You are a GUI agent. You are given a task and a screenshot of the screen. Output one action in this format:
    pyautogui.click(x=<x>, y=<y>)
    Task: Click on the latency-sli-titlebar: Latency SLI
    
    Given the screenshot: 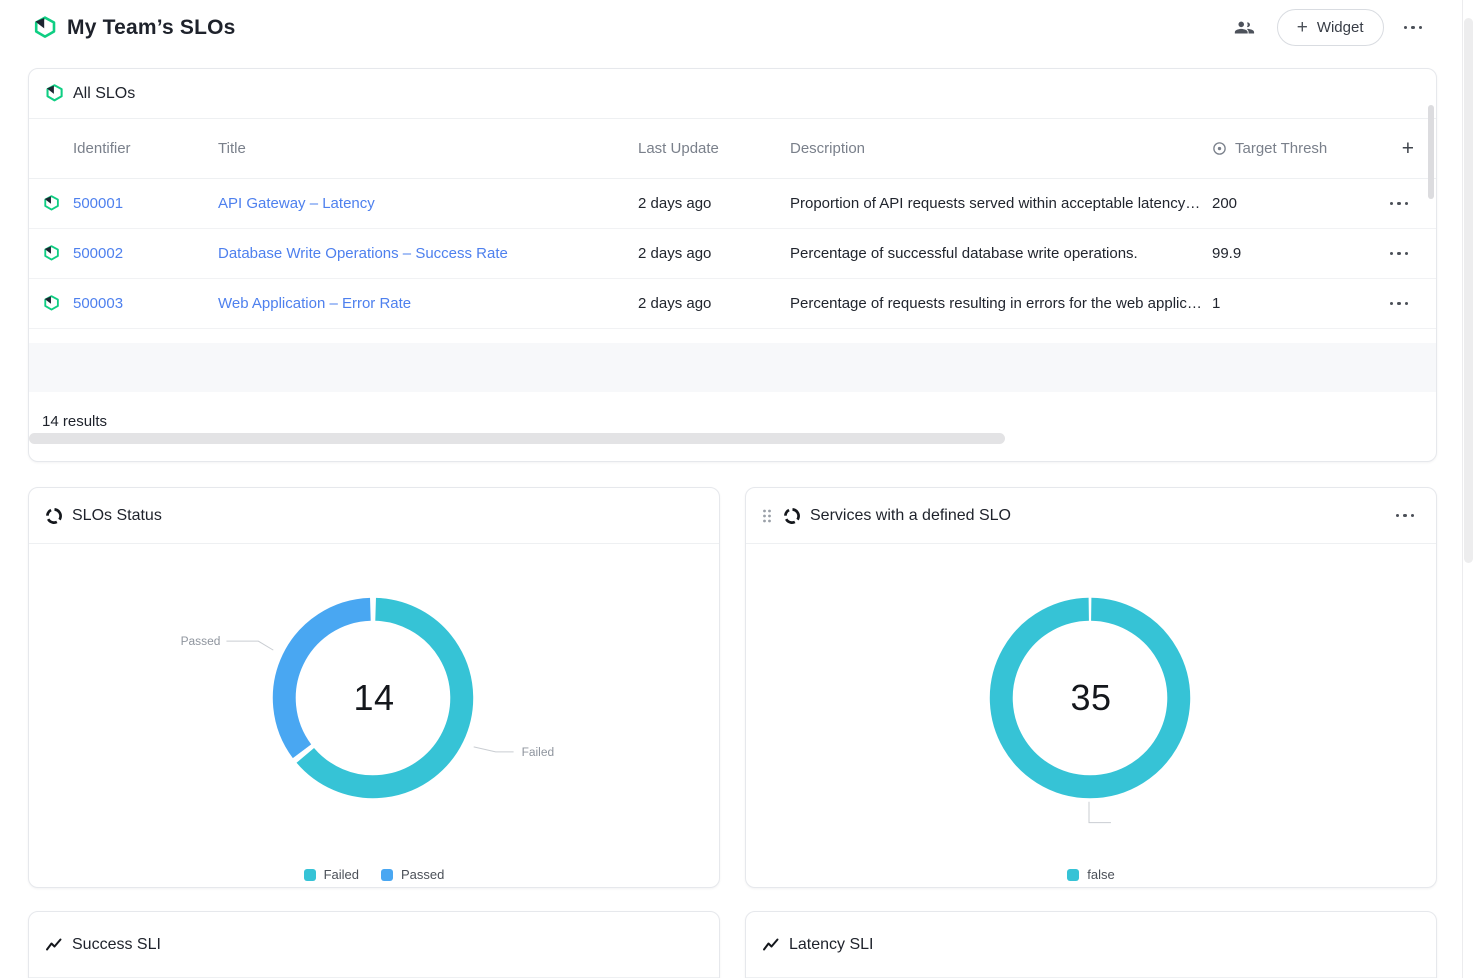 What is the action you would take?
    pyautogui.click(x=1091, y=945)
    